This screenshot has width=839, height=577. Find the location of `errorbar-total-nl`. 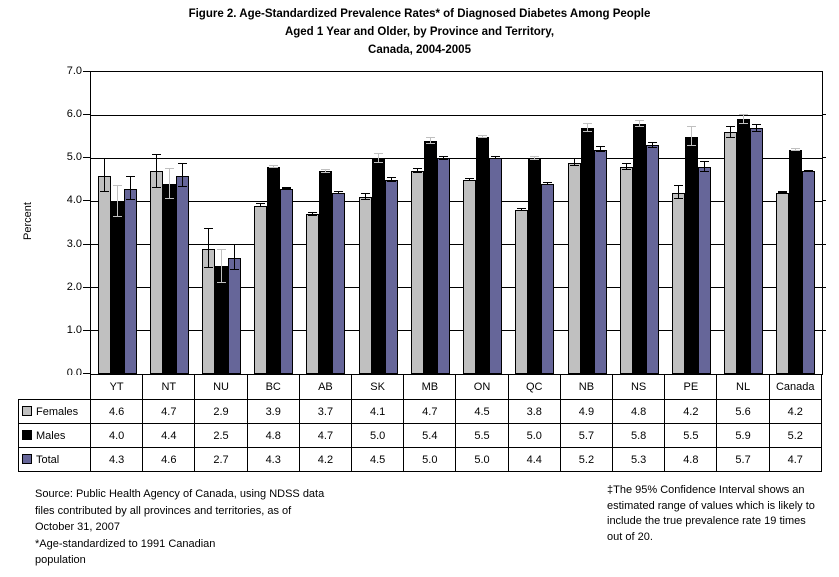

errorbar-total-nl is located at coordinates (757, 128).